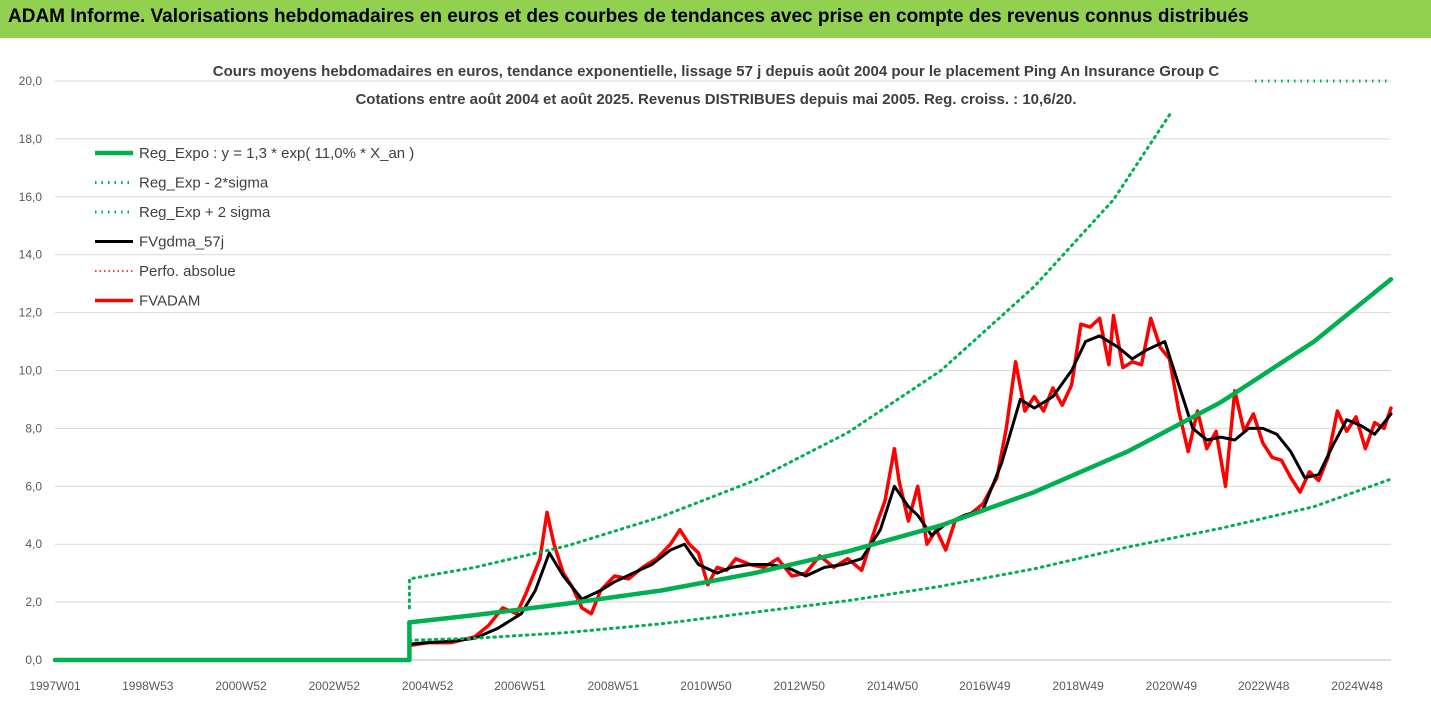 The width and height of the screenshot is (1431, 718). Describe the element at coordinates (613, 686) in the screenshot. I see `x-tick-label: 2008W51` at that location.